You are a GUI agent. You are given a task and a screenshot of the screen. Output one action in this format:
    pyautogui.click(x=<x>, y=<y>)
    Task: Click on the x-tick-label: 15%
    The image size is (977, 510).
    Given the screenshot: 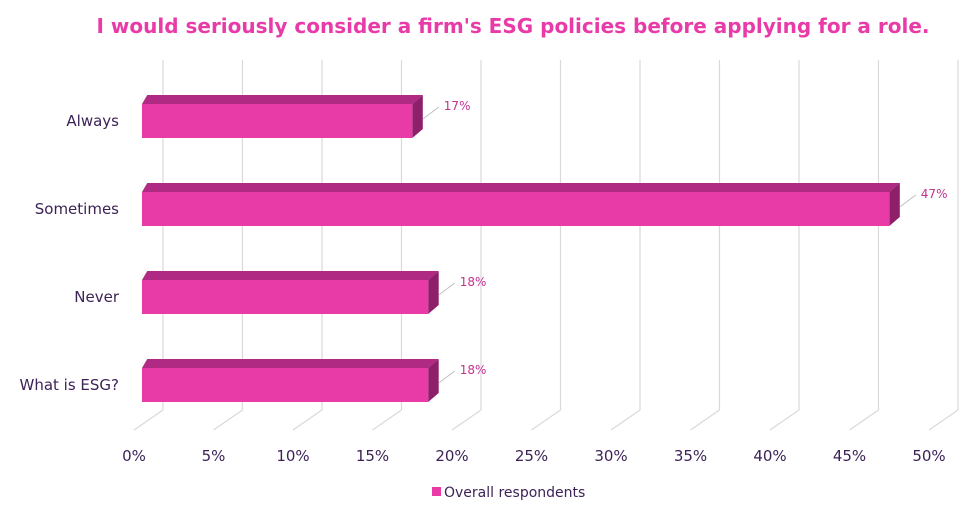 What is the action you would take?
    pyautogui.click(x=372, y=456)
    